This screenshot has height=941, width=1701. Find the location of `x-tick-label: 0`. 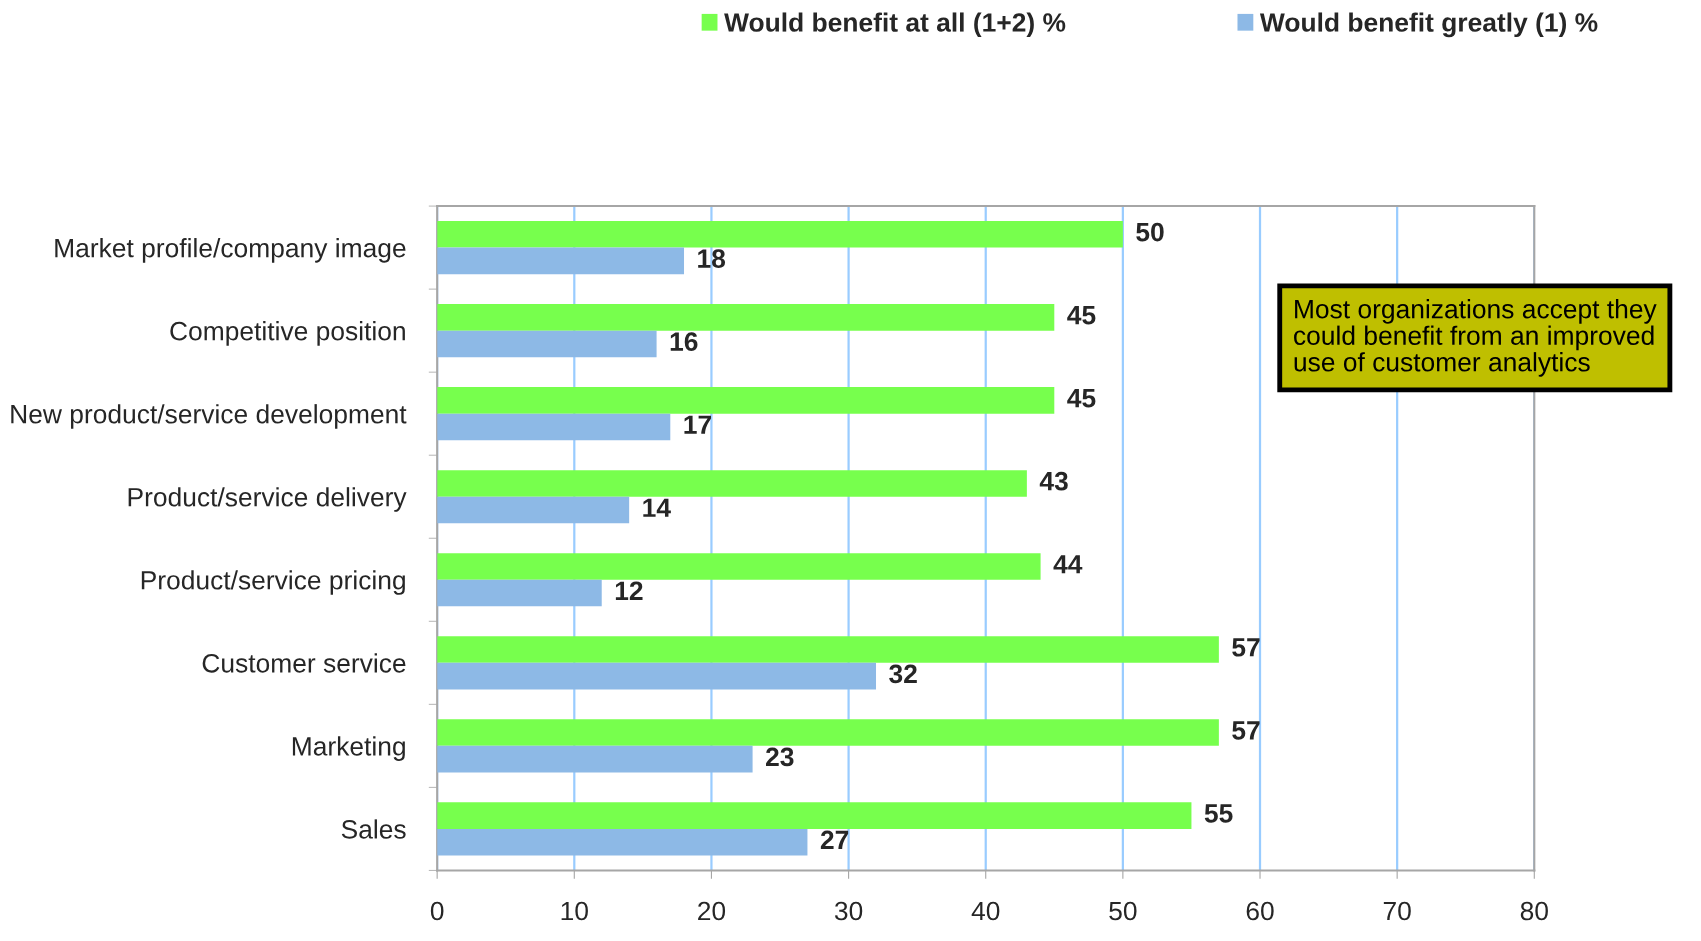

x-tick-label: 0 is located at coordinates (437, 911).